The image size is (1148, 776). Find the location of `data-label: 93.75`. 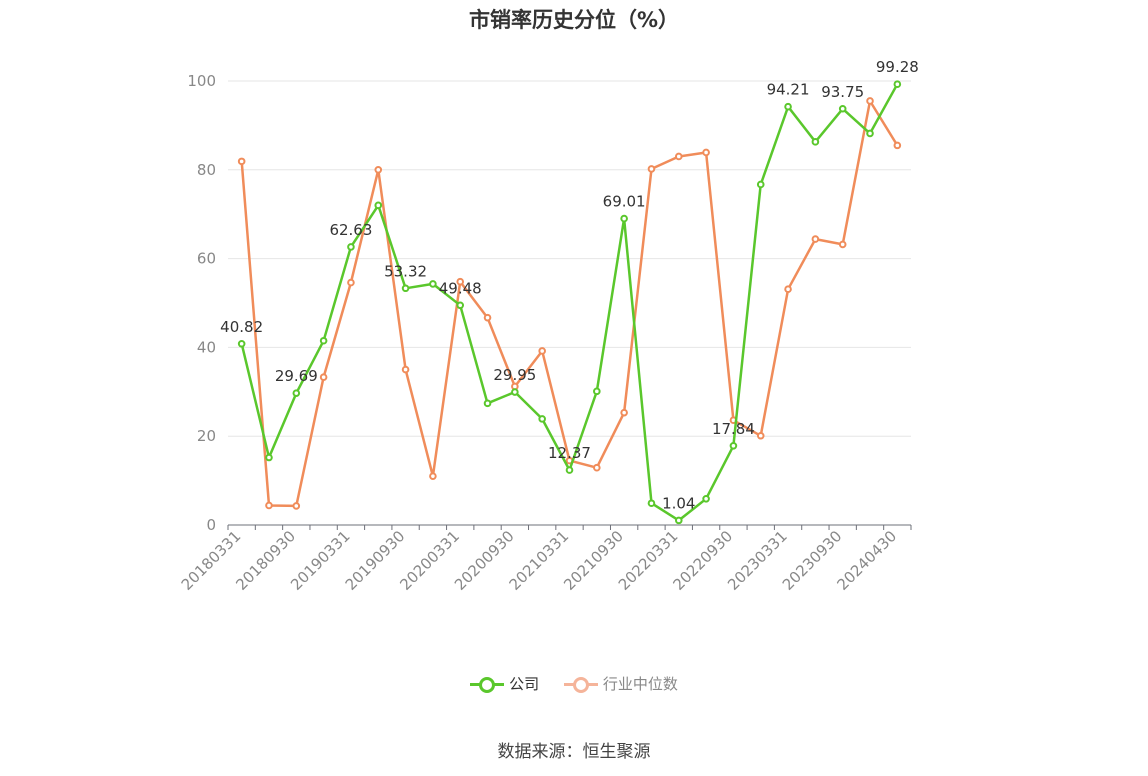

data-label: 93.75 is located at coordinates (842, 92).